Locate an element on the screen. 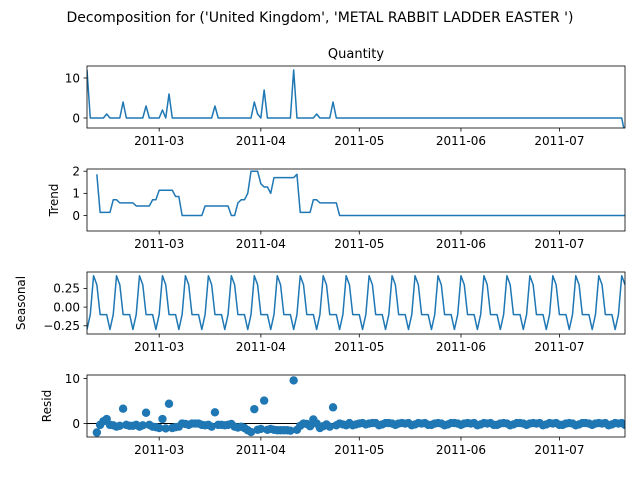 This screenshot has width=640, height=480. y-tick-label: −0.25 is located at coordinates (61, 326).